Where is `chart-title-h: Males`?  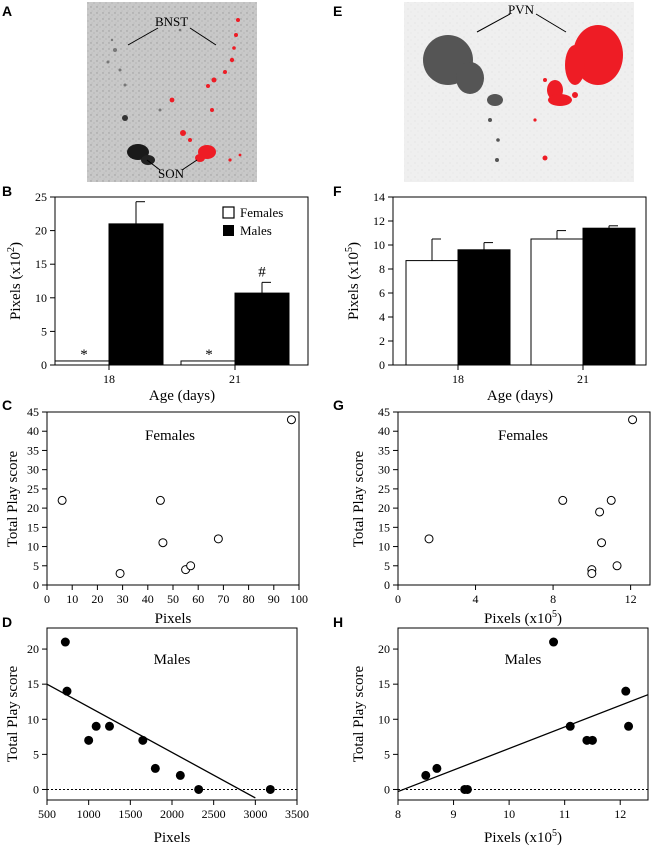
chart-title-h: Males is located at coordinates (523, 660).